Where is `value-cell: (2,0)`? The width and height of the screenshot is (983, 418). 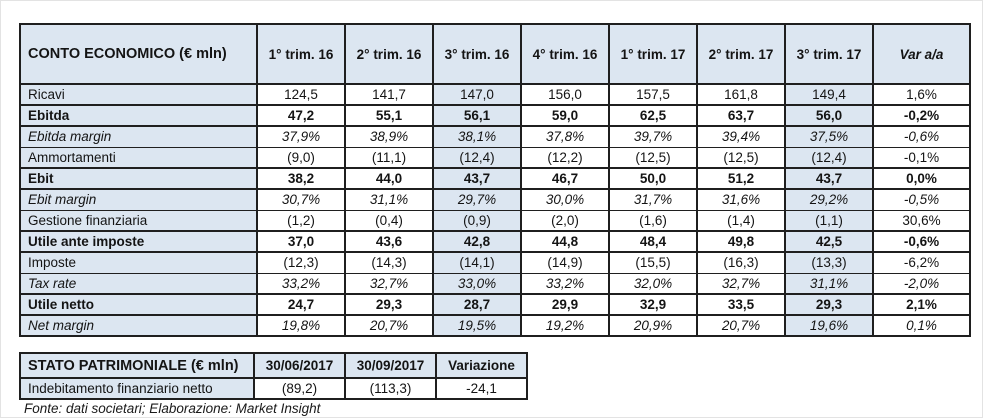 value-cell: (2,0) is located at coordinates (565, 220).